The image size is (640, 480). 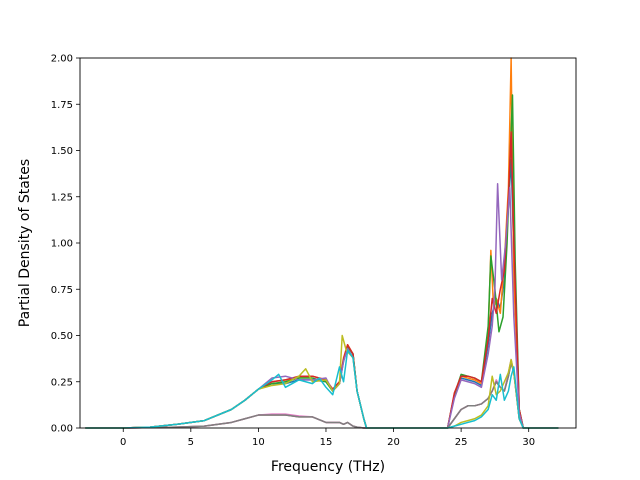 I want to click on y-tick-label: 0.75, so click(x=62, y=290).